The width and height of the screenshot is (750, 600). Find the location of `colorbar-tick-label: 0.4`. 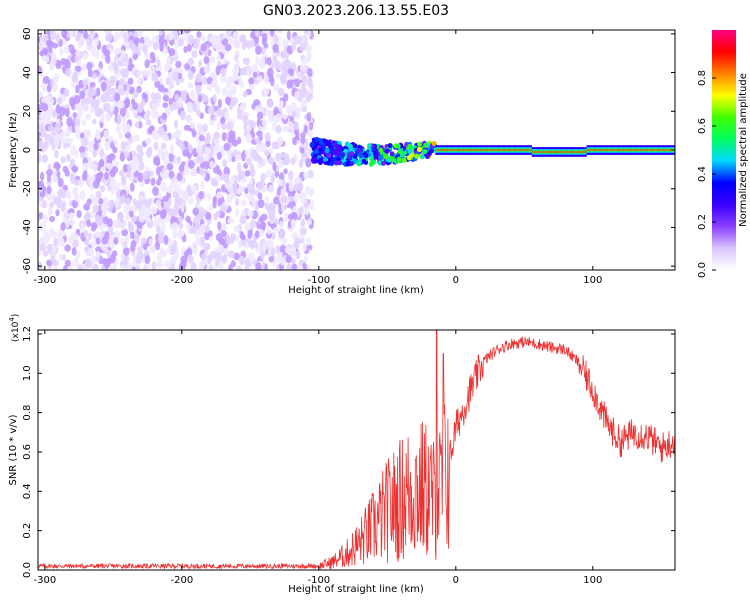

colorbar-tick-label: 0.4 is located at coordinates (702, 174).